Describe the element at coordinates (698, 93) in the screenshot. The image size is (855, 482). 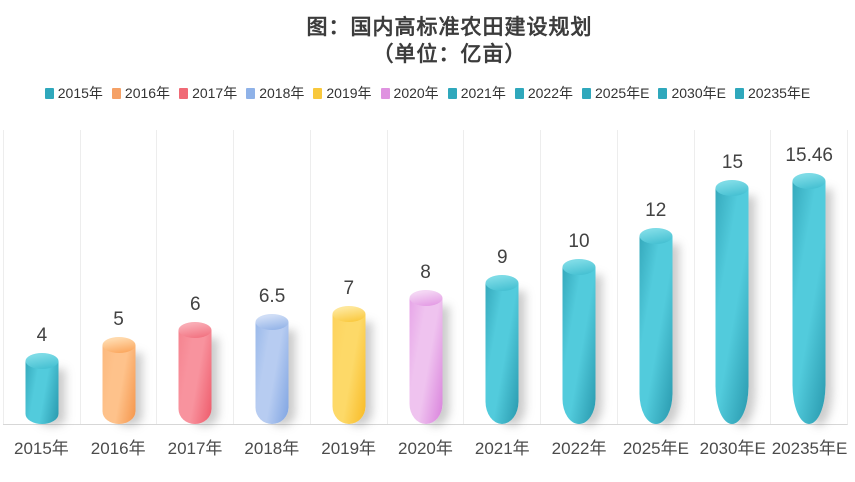
I see `legend-label-2030年E: 2030年E` at that location.